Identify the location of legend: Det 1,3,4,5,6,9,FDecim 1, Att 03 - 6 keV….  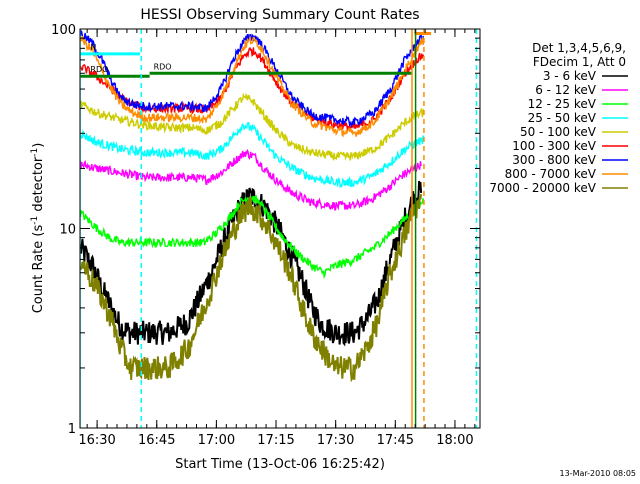
(558, 118).